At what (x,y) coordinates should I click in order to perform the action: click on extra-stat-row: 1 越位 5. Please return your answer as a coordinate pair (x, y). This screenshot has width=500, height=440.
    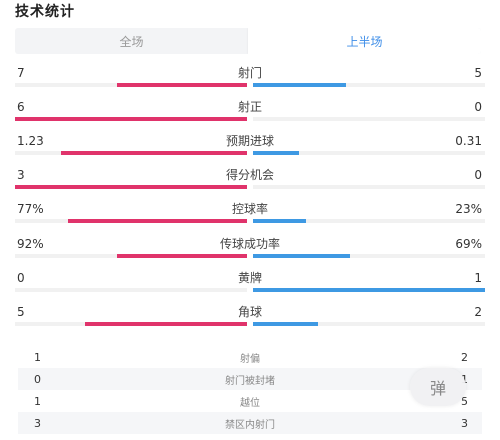
    Looking at the image, I should click on (250, 401).